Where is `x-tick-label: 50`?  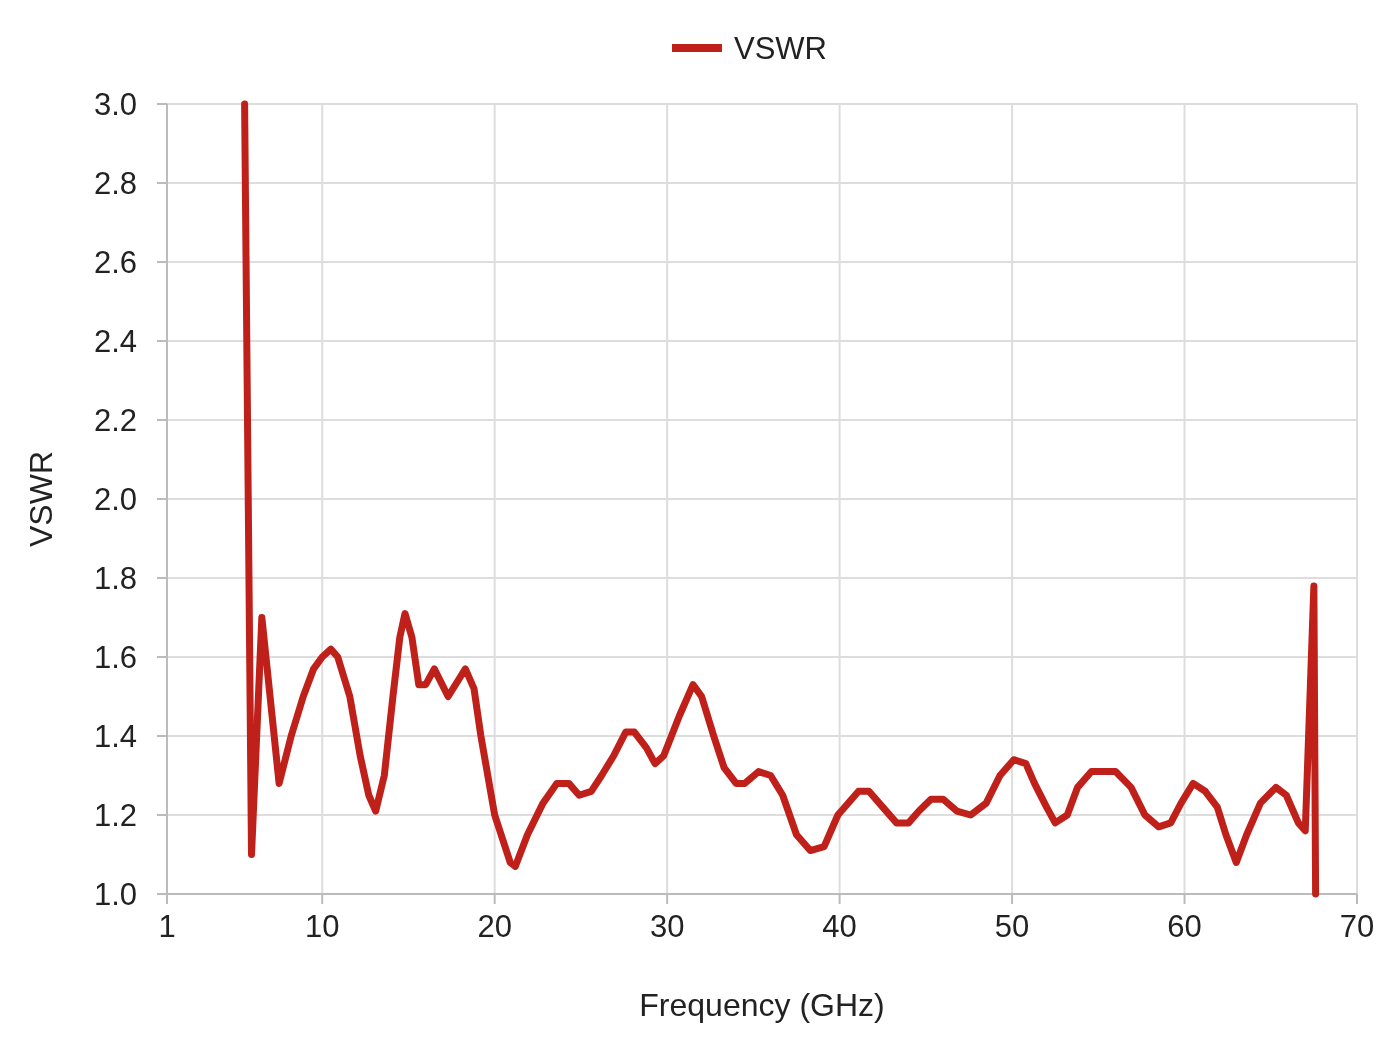 x-tick-label: 50 is located at coordinates (1012, 926).